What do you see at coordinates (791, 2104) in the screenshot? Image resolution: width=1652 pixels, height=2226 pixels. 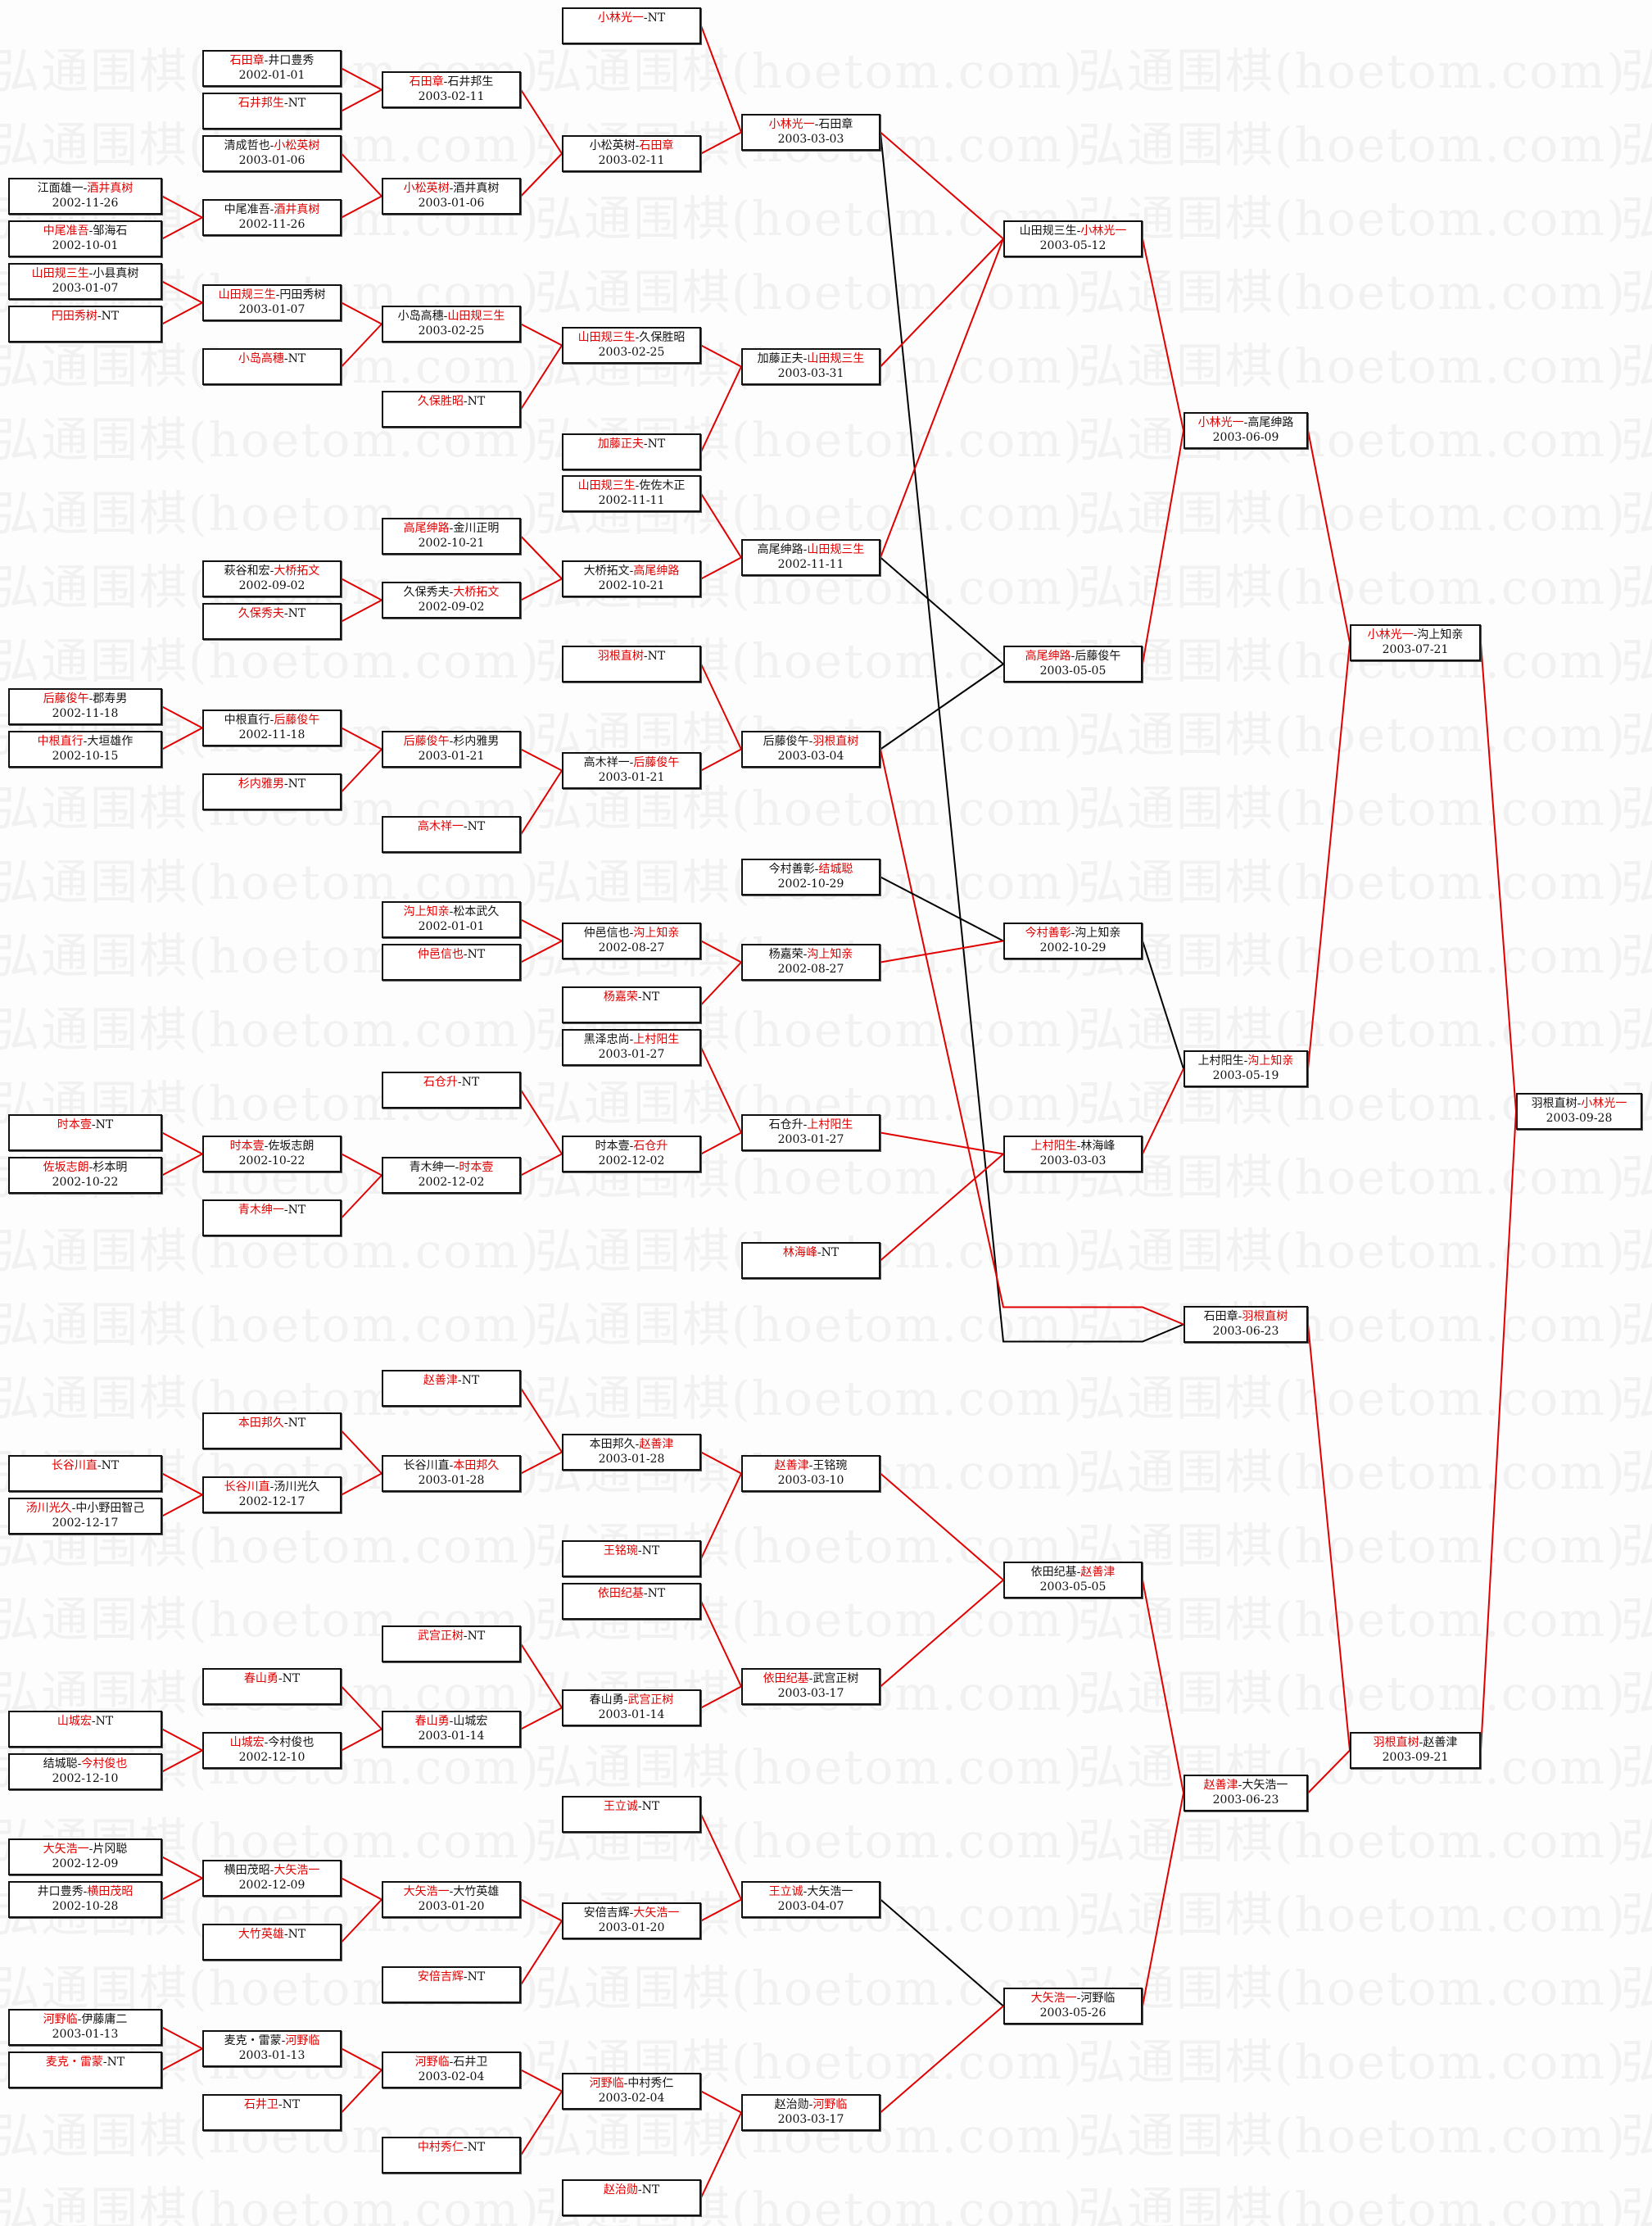 I see `player-1: 赵治勋` at bounding box center [791, 2104].